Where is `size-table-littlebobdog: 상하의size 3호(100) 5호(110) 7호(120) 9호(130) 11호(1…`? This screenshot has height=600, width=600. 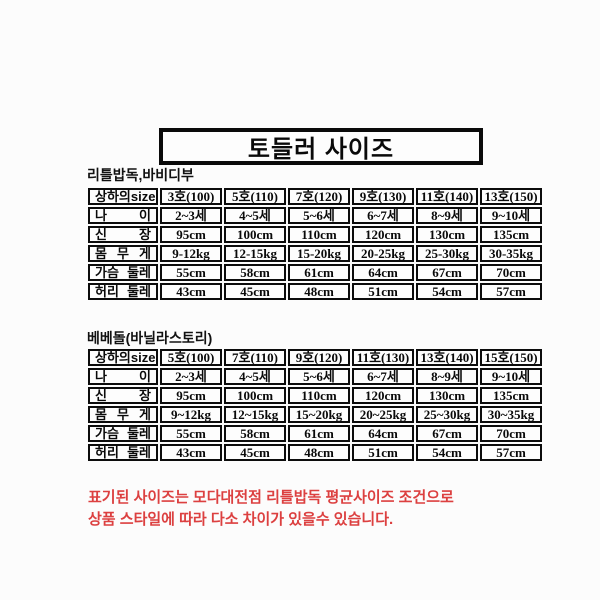
size-table-littlebobdog: 상하의size 3호(100) 5호(110) 7호(120) 9호(130) 11호(1… is located at coordinates (315, 244).